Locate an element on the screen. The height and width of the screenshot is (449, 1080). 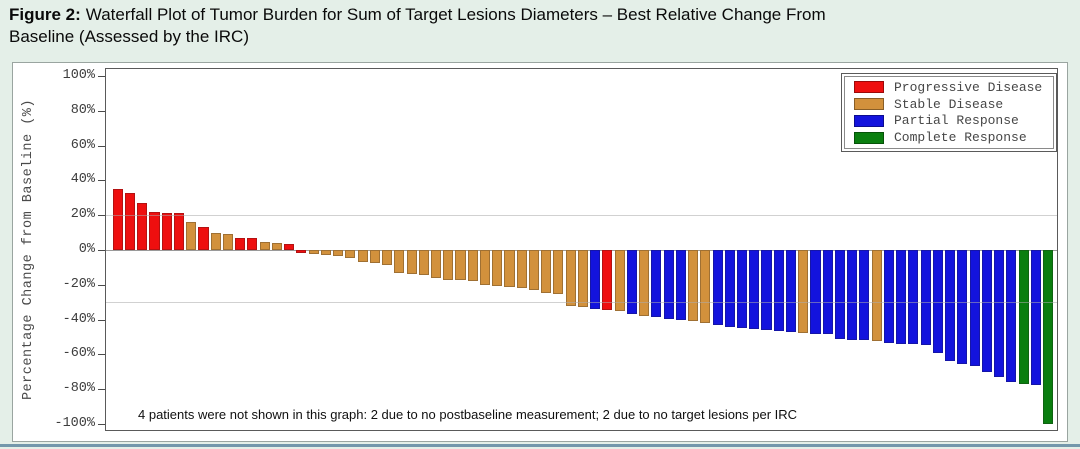
legend-item: Stable Disease is located at coordinates (949, 104).